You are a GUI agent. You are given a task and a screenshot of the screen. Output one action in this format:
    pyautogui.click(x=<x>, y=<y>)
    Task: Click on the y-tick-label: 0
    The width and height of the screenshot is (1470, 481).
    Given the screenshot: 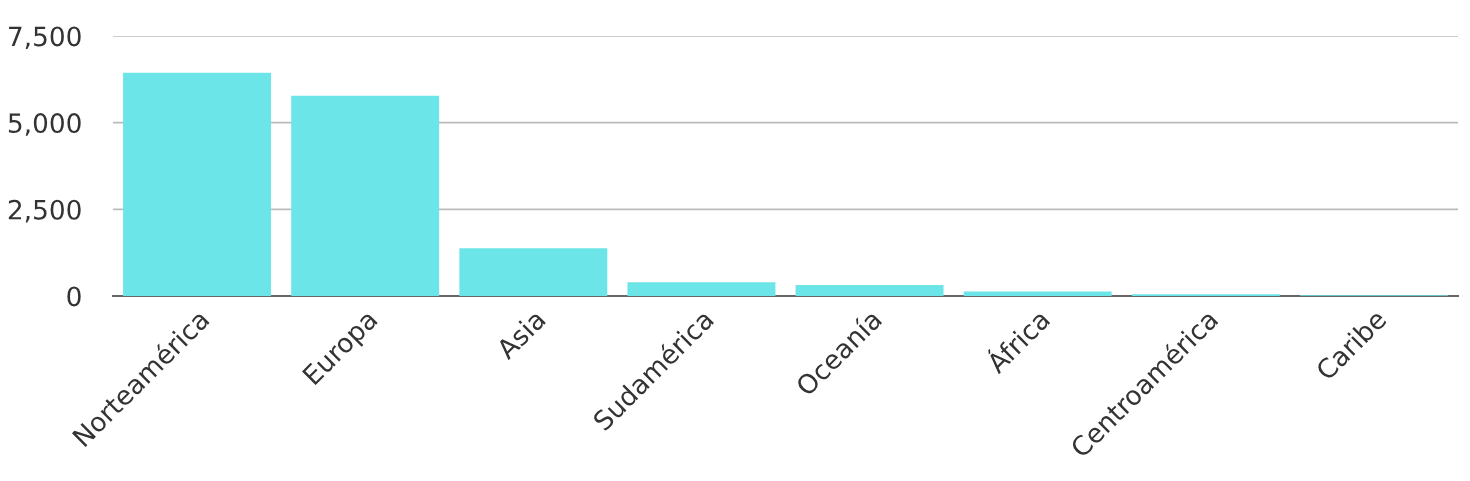 What is the action you would take?
    pyautogui.click(x=74, y=296)
    